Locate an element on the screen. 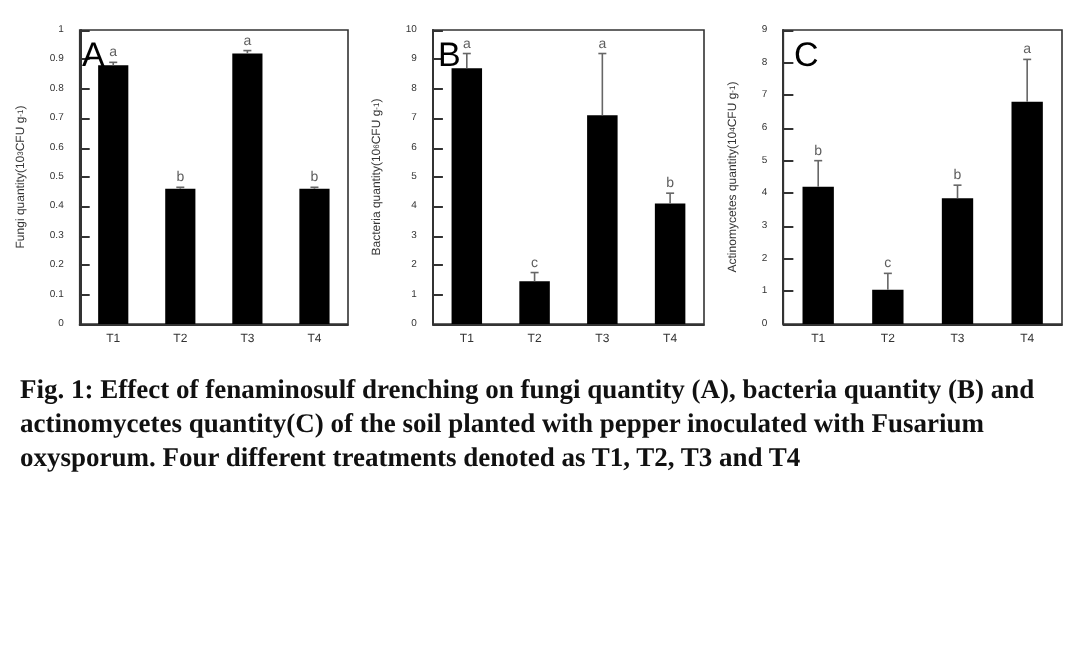 The image size is (1070, 648). chart-title: B is located at coordinates (449, 55).